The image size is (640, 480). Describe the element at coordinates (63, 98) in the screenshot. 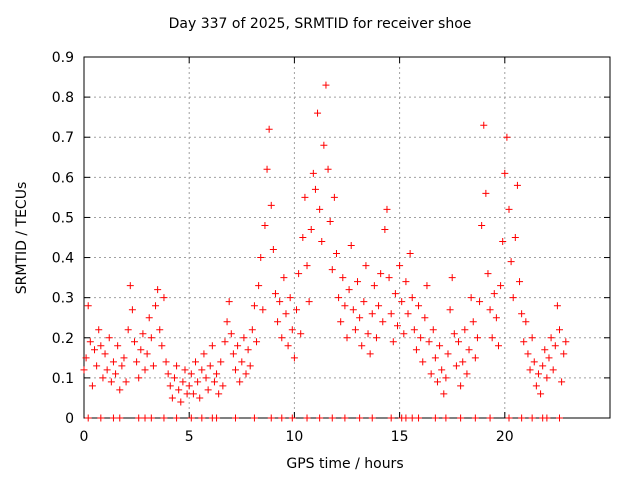

I see `y-tick-label: 0.8` at that location.